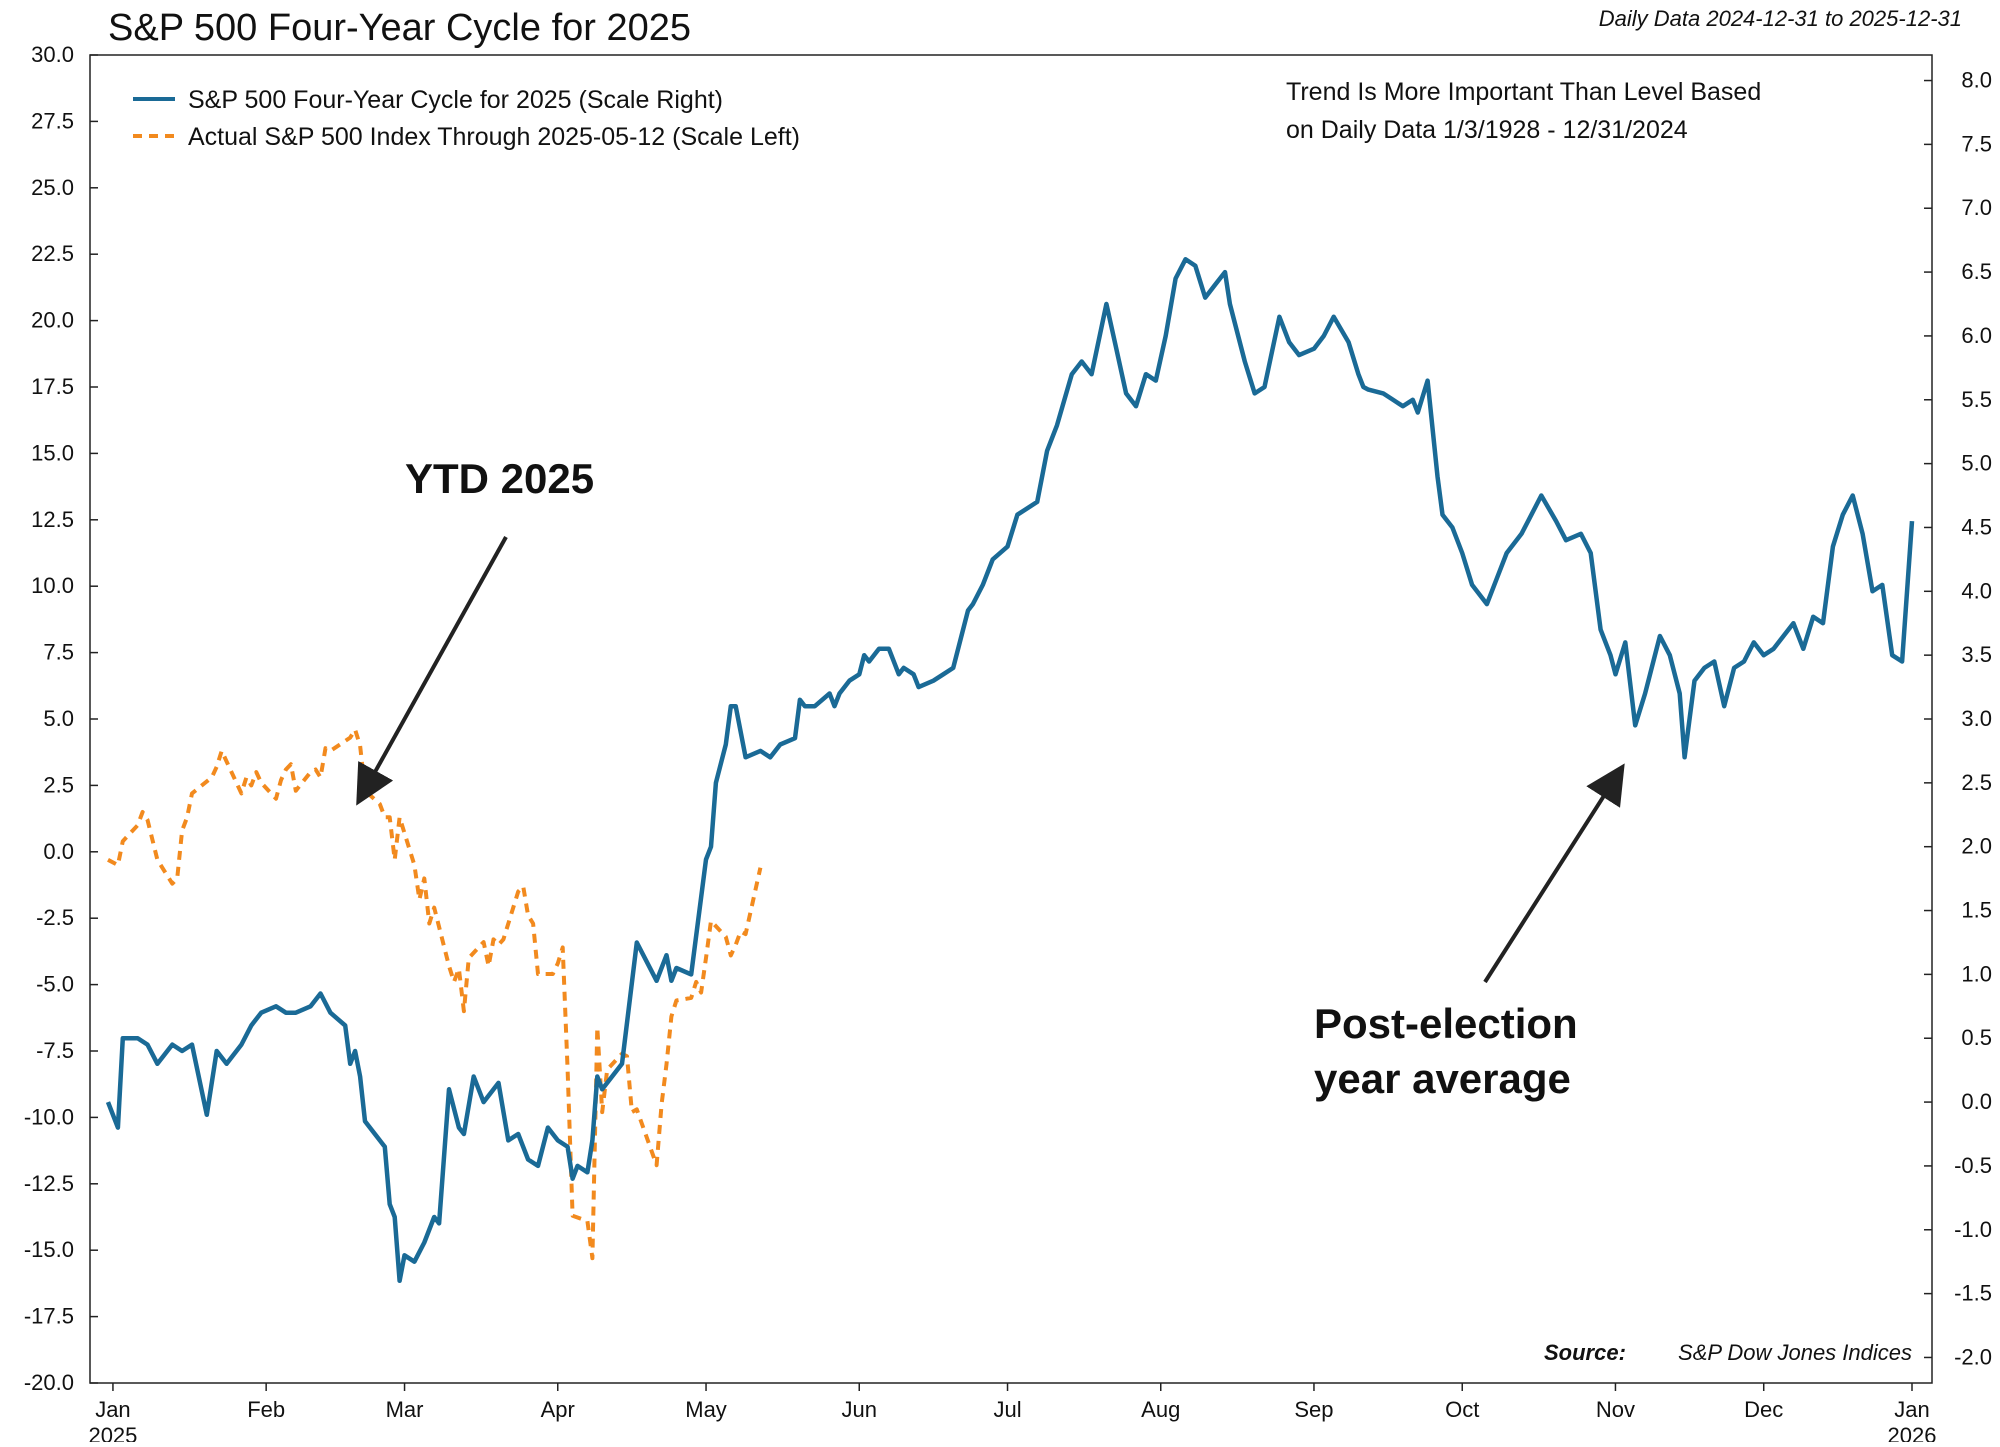  What do you see at coordinates (1976, 590) in the screenshot?
I see `y-right-tick-label: 4.0` at bounding box center [1976, 590].